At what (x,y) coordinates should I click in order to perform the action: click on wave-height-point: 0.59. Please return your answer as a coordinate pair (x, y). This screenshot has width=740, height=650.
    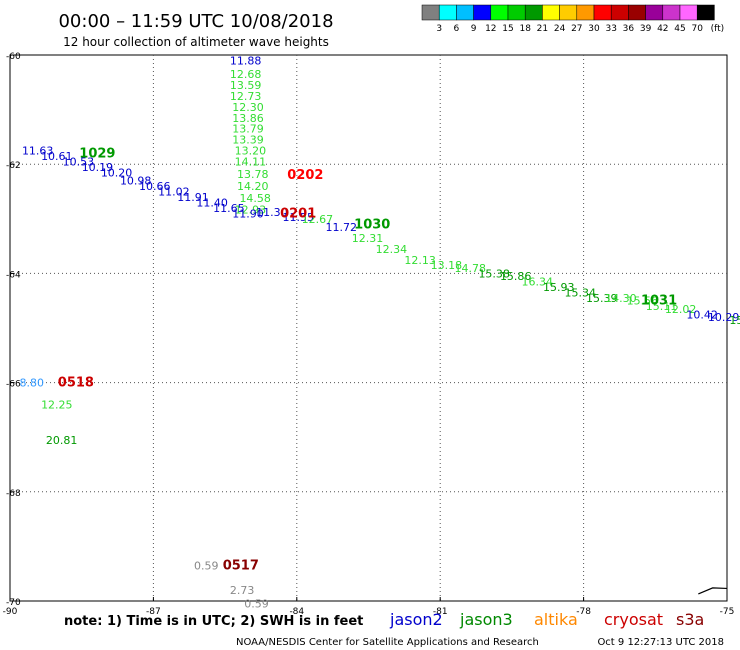
    Looking at the image, I should click on (206, 566).